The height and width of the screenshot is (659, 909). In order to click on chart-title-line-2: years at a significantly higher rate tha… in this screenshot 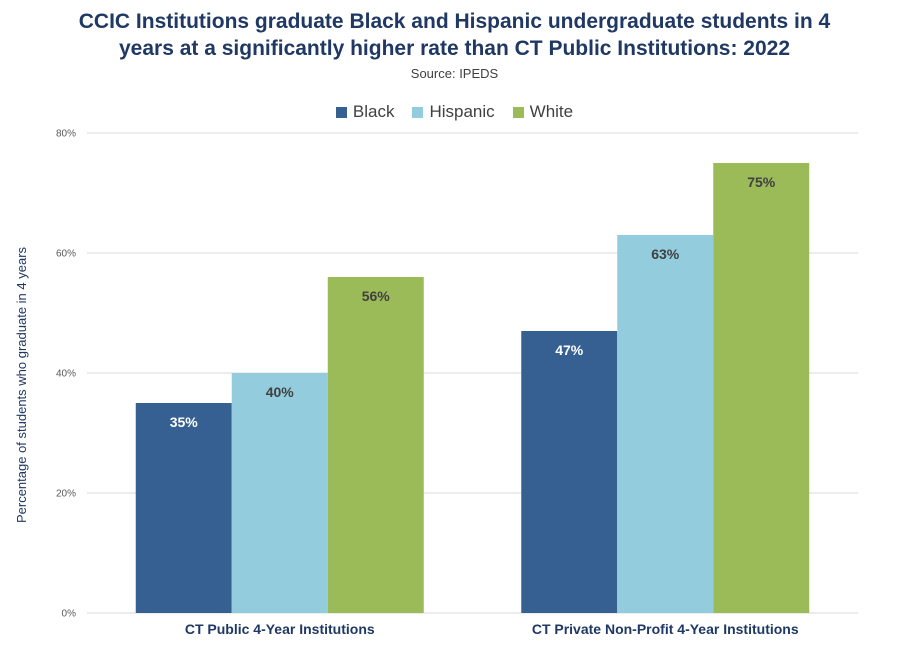, I will do `click(454, 48)`.